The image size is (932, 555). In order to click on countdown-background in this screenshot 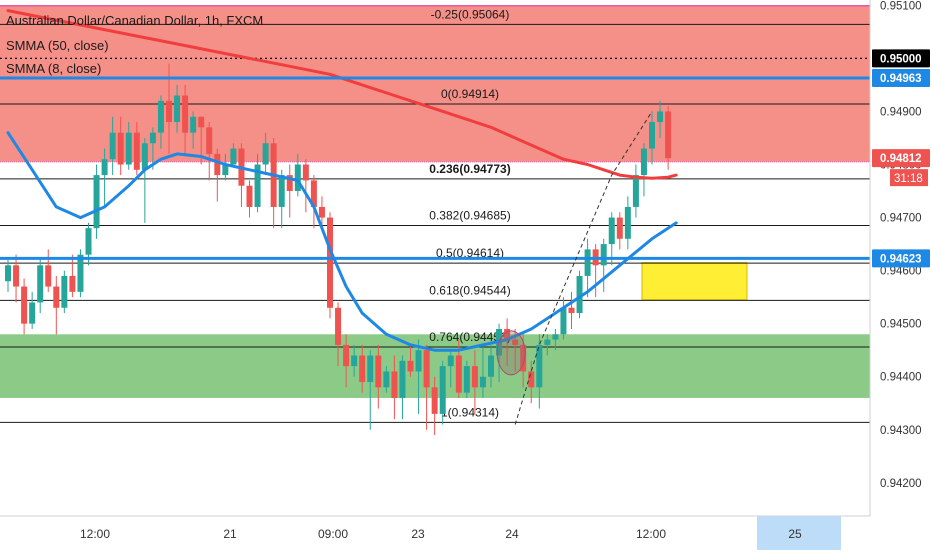, I will do `click(909, 178)`.